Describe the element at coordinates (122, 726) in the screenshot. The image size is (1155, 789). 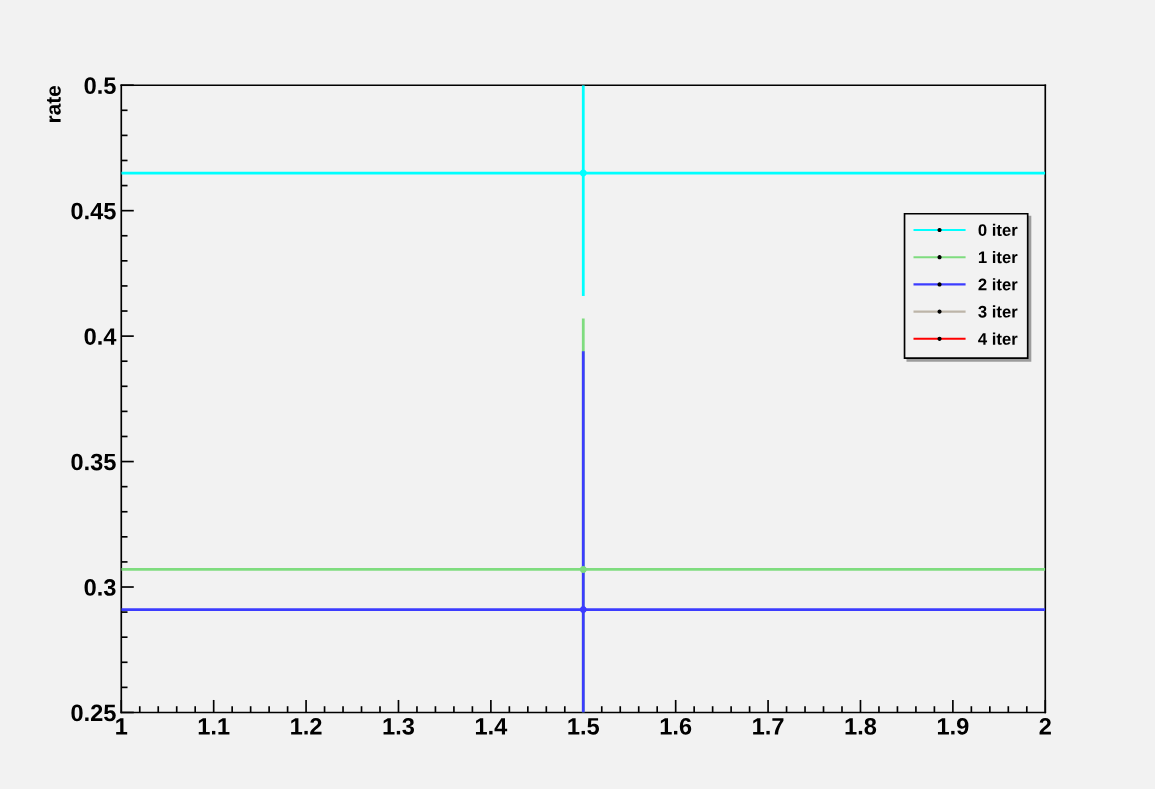
I see `x-tick-label: 1` at that location.